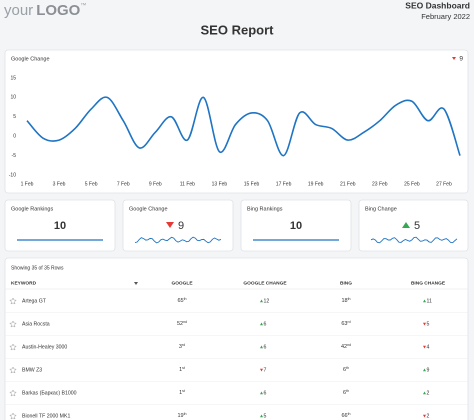 The image size is (474, 420). I want to click on rank: 65th, so click(181, 301).